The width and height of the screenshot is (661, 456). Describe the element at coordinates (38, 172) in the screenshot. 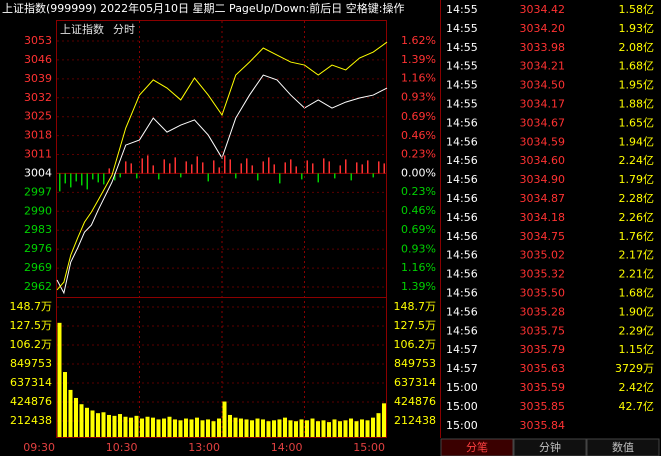

I see `y-tick-label: 3004` at that location.